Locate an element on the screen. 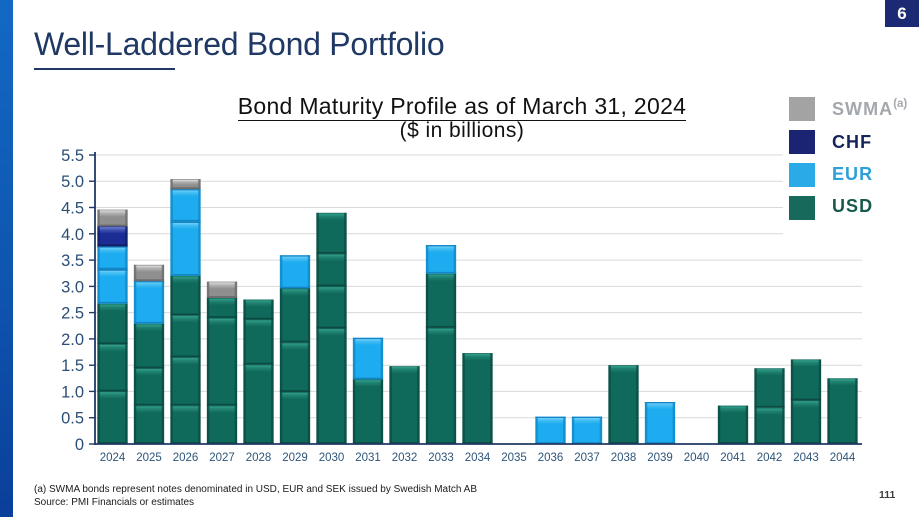  svg-text: 2024 is located at coordinates (113, 458).